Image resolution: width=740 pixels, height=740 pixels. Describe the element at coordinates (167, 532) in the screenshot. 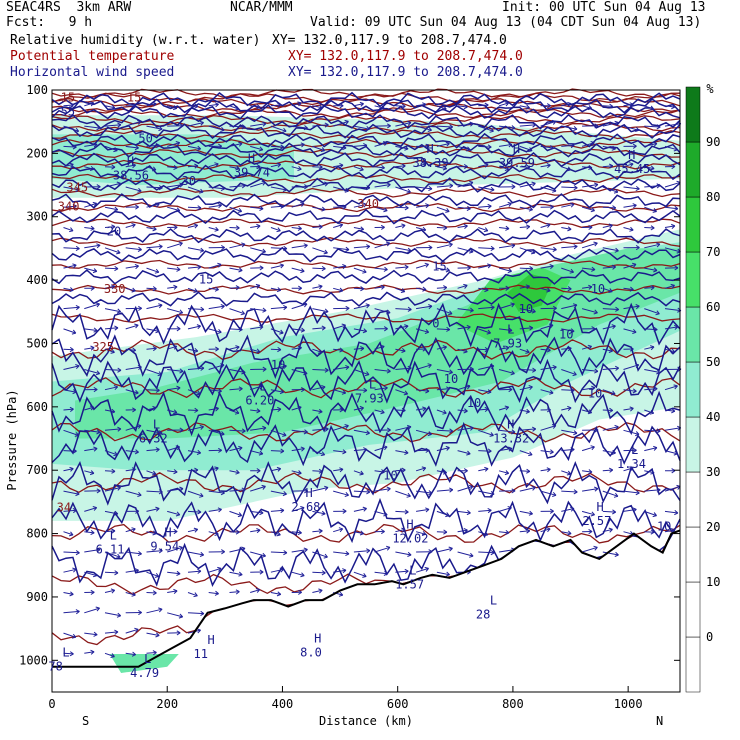

I see `extremum-type: H` at that location.